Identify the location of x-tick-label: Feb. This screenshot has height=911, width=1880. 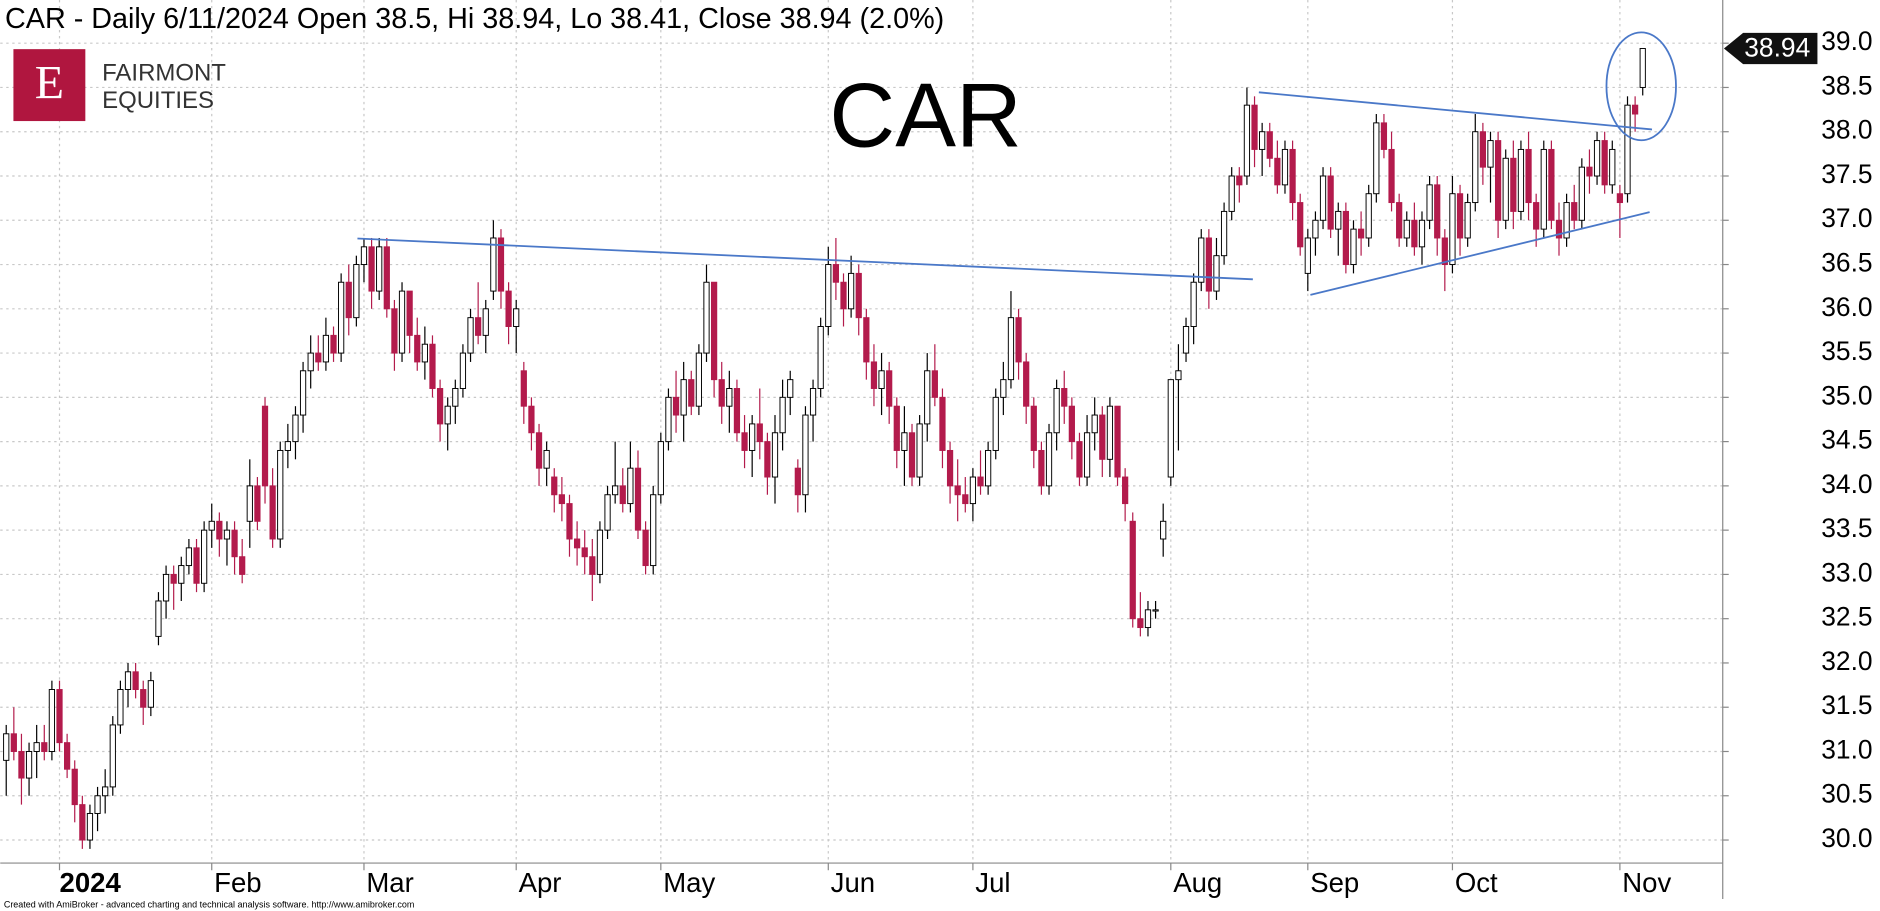
(237, 882).